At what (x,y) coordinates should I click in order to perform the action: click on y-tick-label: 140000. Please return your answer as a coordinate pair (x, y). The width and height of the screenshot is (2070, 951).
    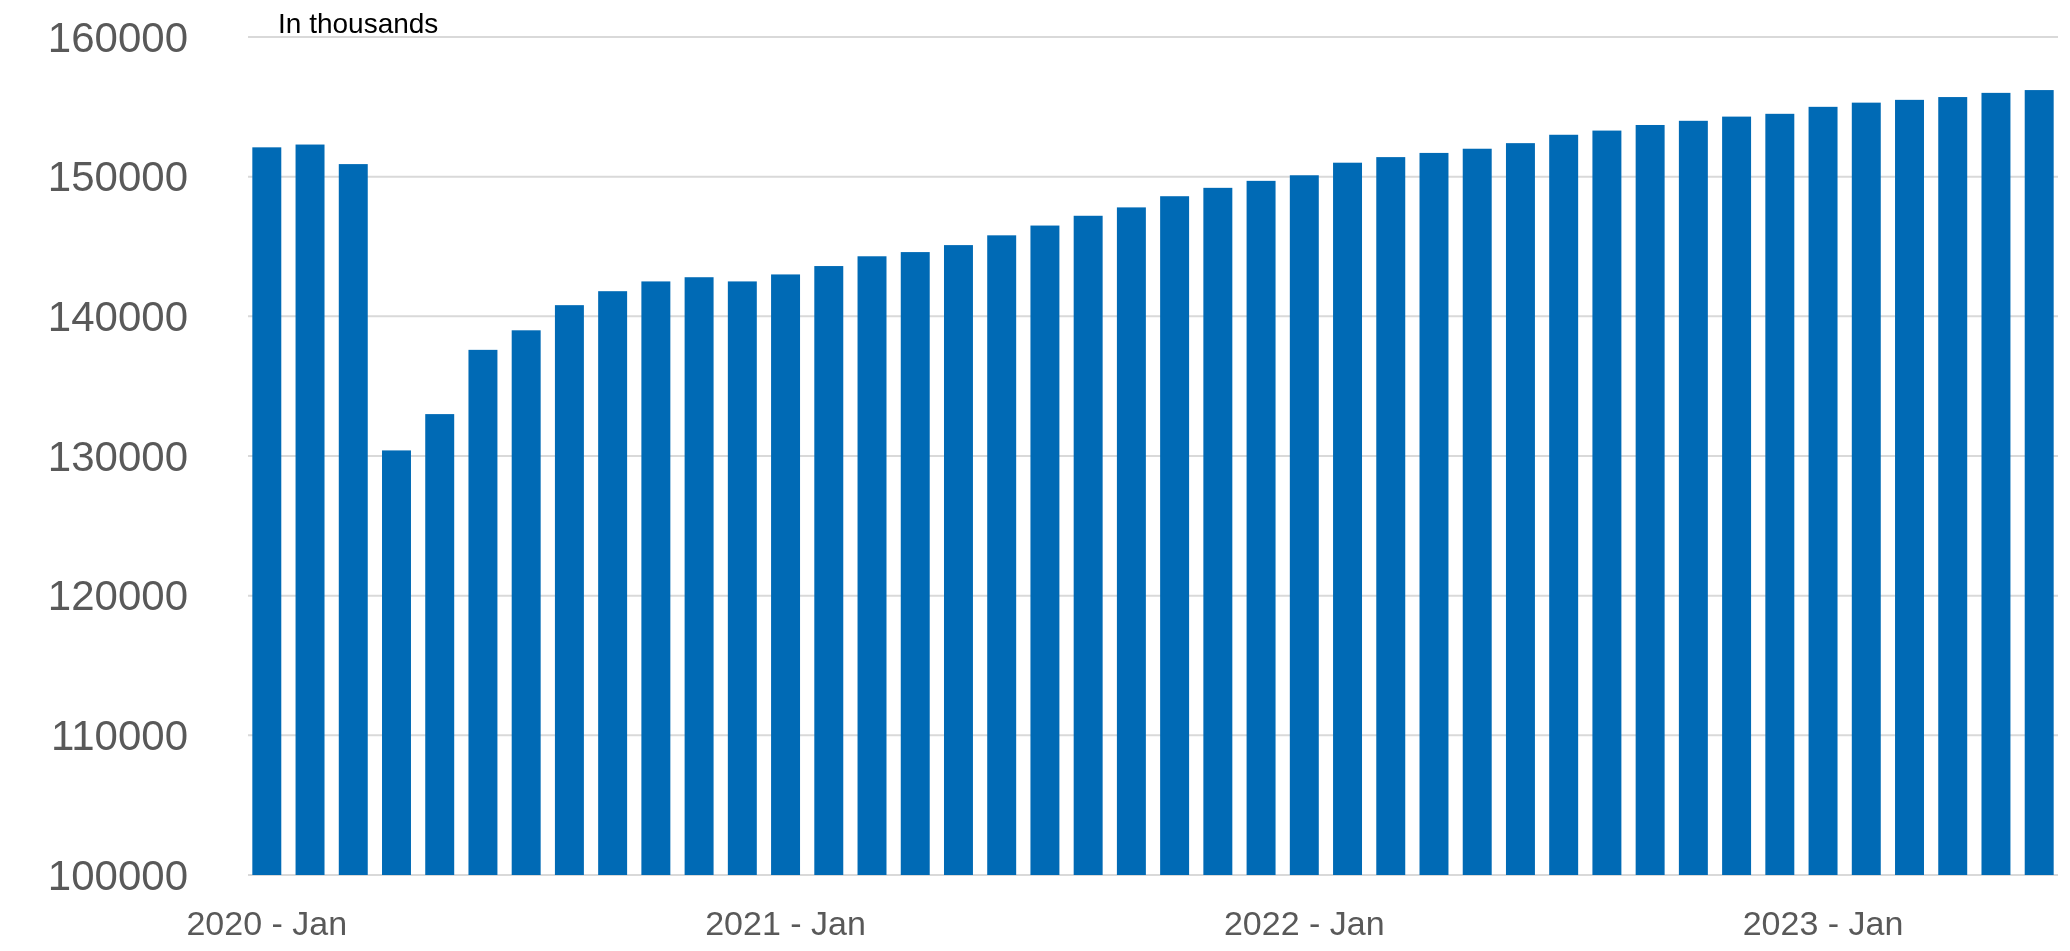
    Looking at the image, I should click on (117, 316).